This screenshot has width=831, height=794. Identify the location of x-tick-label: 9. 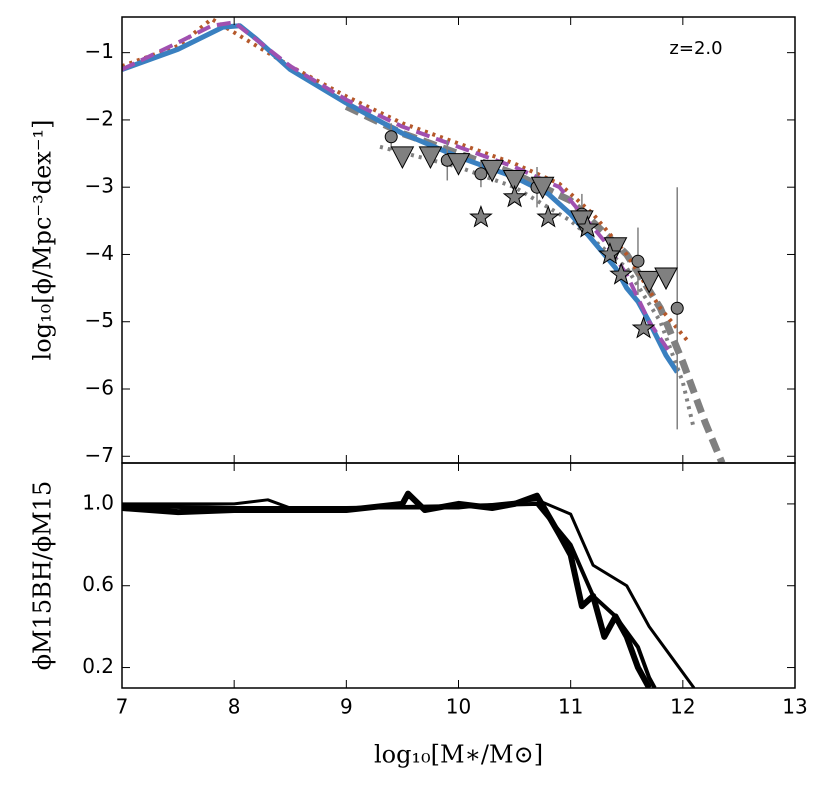
(346, 707).